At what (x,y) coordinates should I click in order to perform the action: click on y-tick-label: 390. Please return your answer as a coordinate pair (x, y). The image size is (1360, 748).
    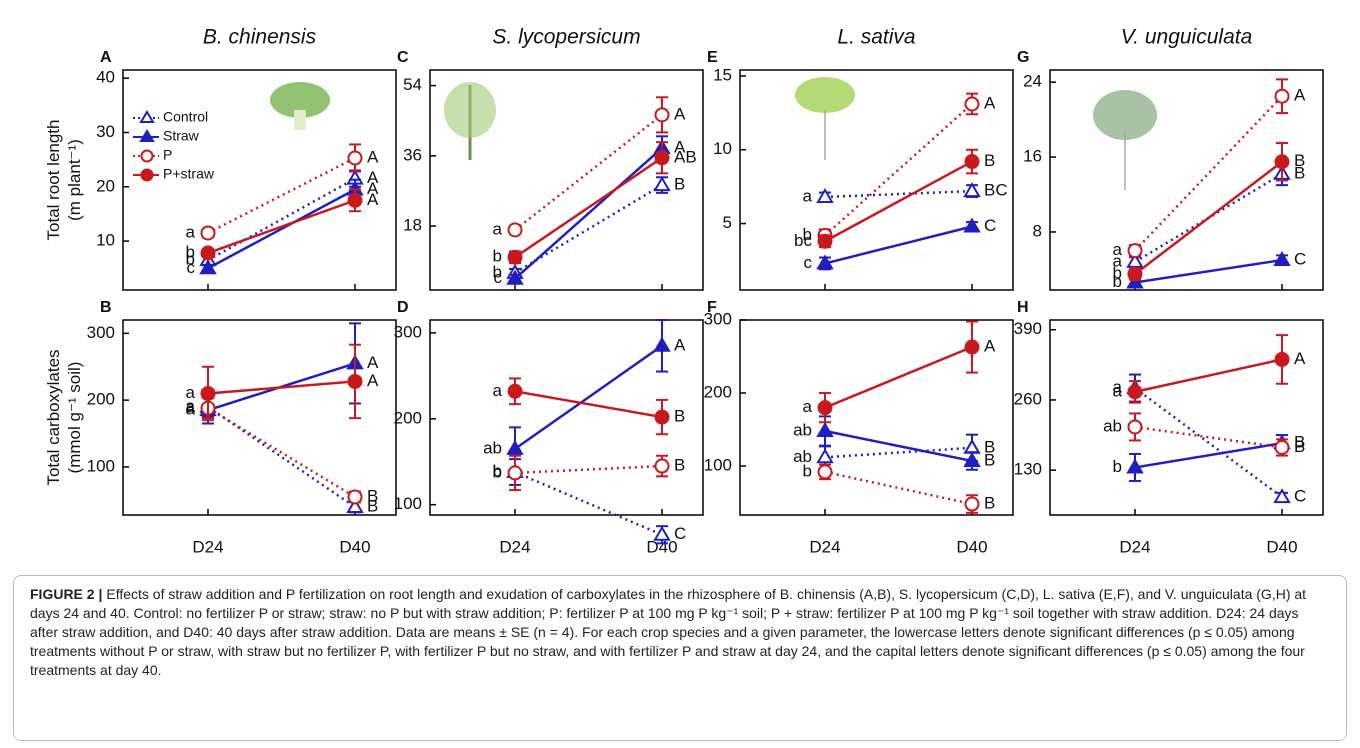
    Looking at the image, I should click on (1028, 328).